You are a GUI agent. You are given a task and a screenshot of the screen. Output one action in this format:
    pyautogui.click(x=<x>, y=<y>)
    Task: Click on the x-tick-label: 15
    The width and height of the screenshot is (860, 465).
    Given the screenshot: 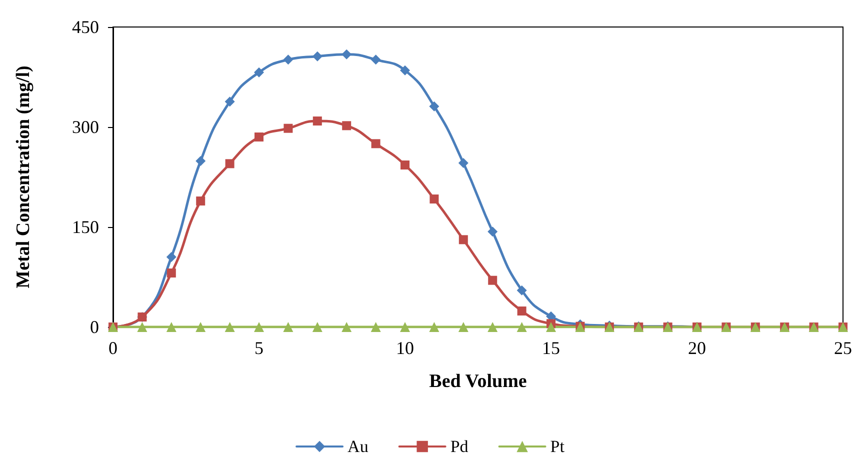 What is the action you would take?
    pyautogui.click(x=551, y=348)
    